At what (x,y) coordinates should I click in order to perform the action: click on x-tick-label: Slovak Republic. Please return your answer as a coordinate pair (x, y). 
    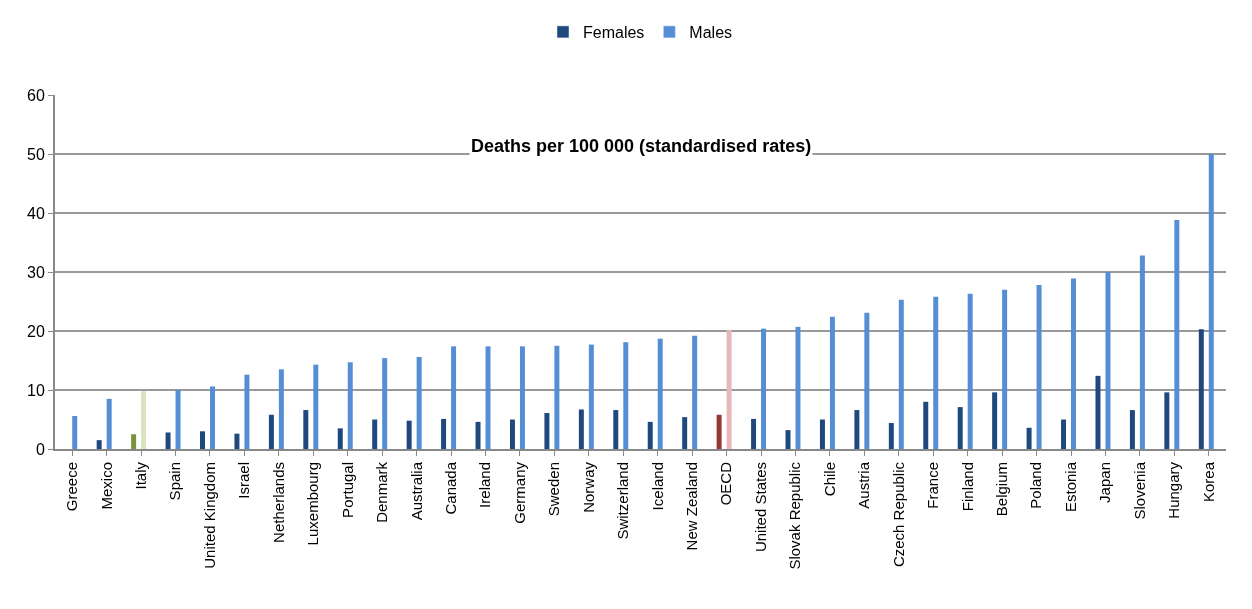
    Looking at the image, I should click on (795, 515).